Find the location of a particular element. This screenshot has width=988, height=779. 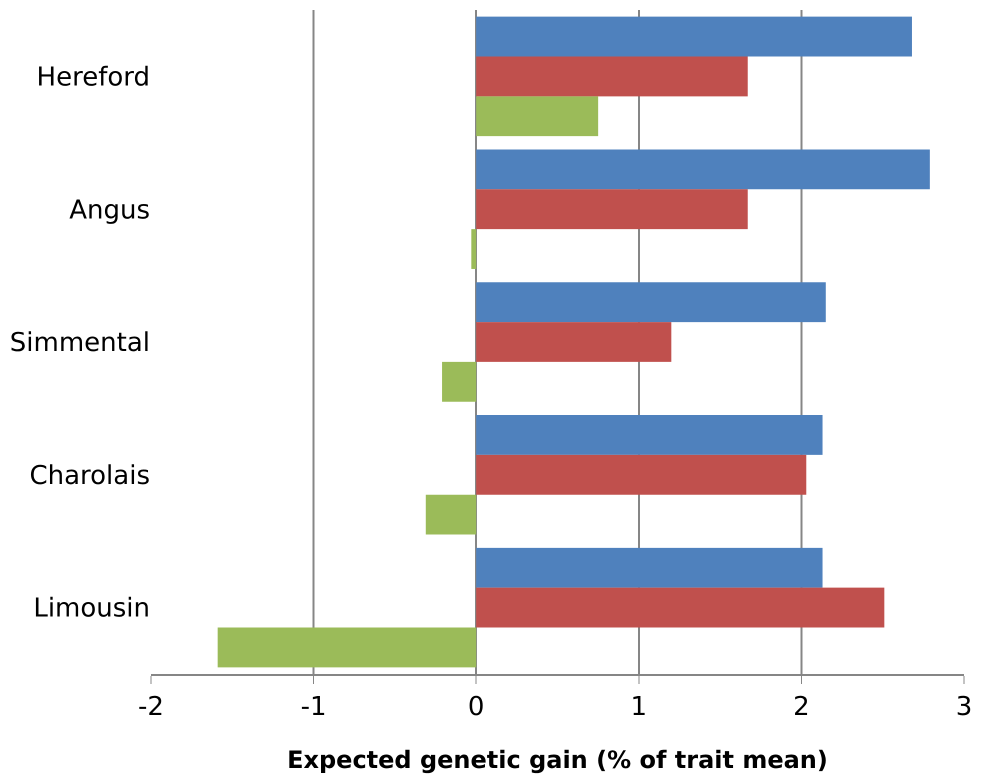

x-tick-label: 0 is located at coordinates (476, 707).